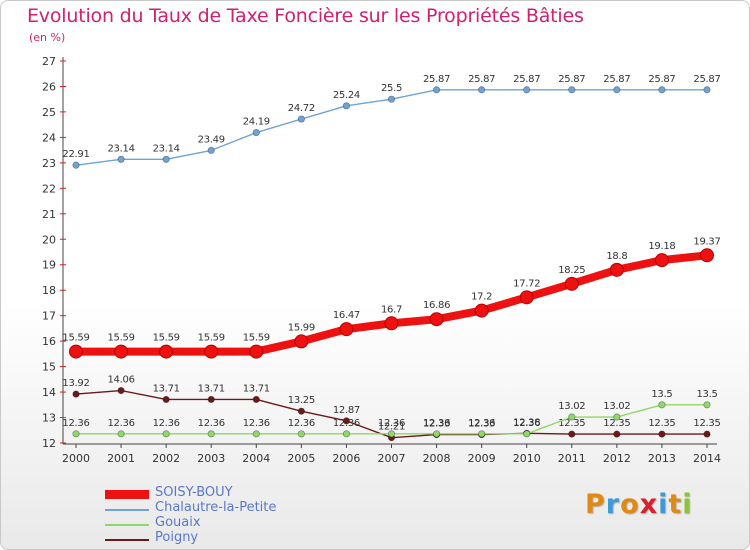  Describe the element at coordinates (346, 410) in the screenshot. I see `data-label: 12.87` at that location.